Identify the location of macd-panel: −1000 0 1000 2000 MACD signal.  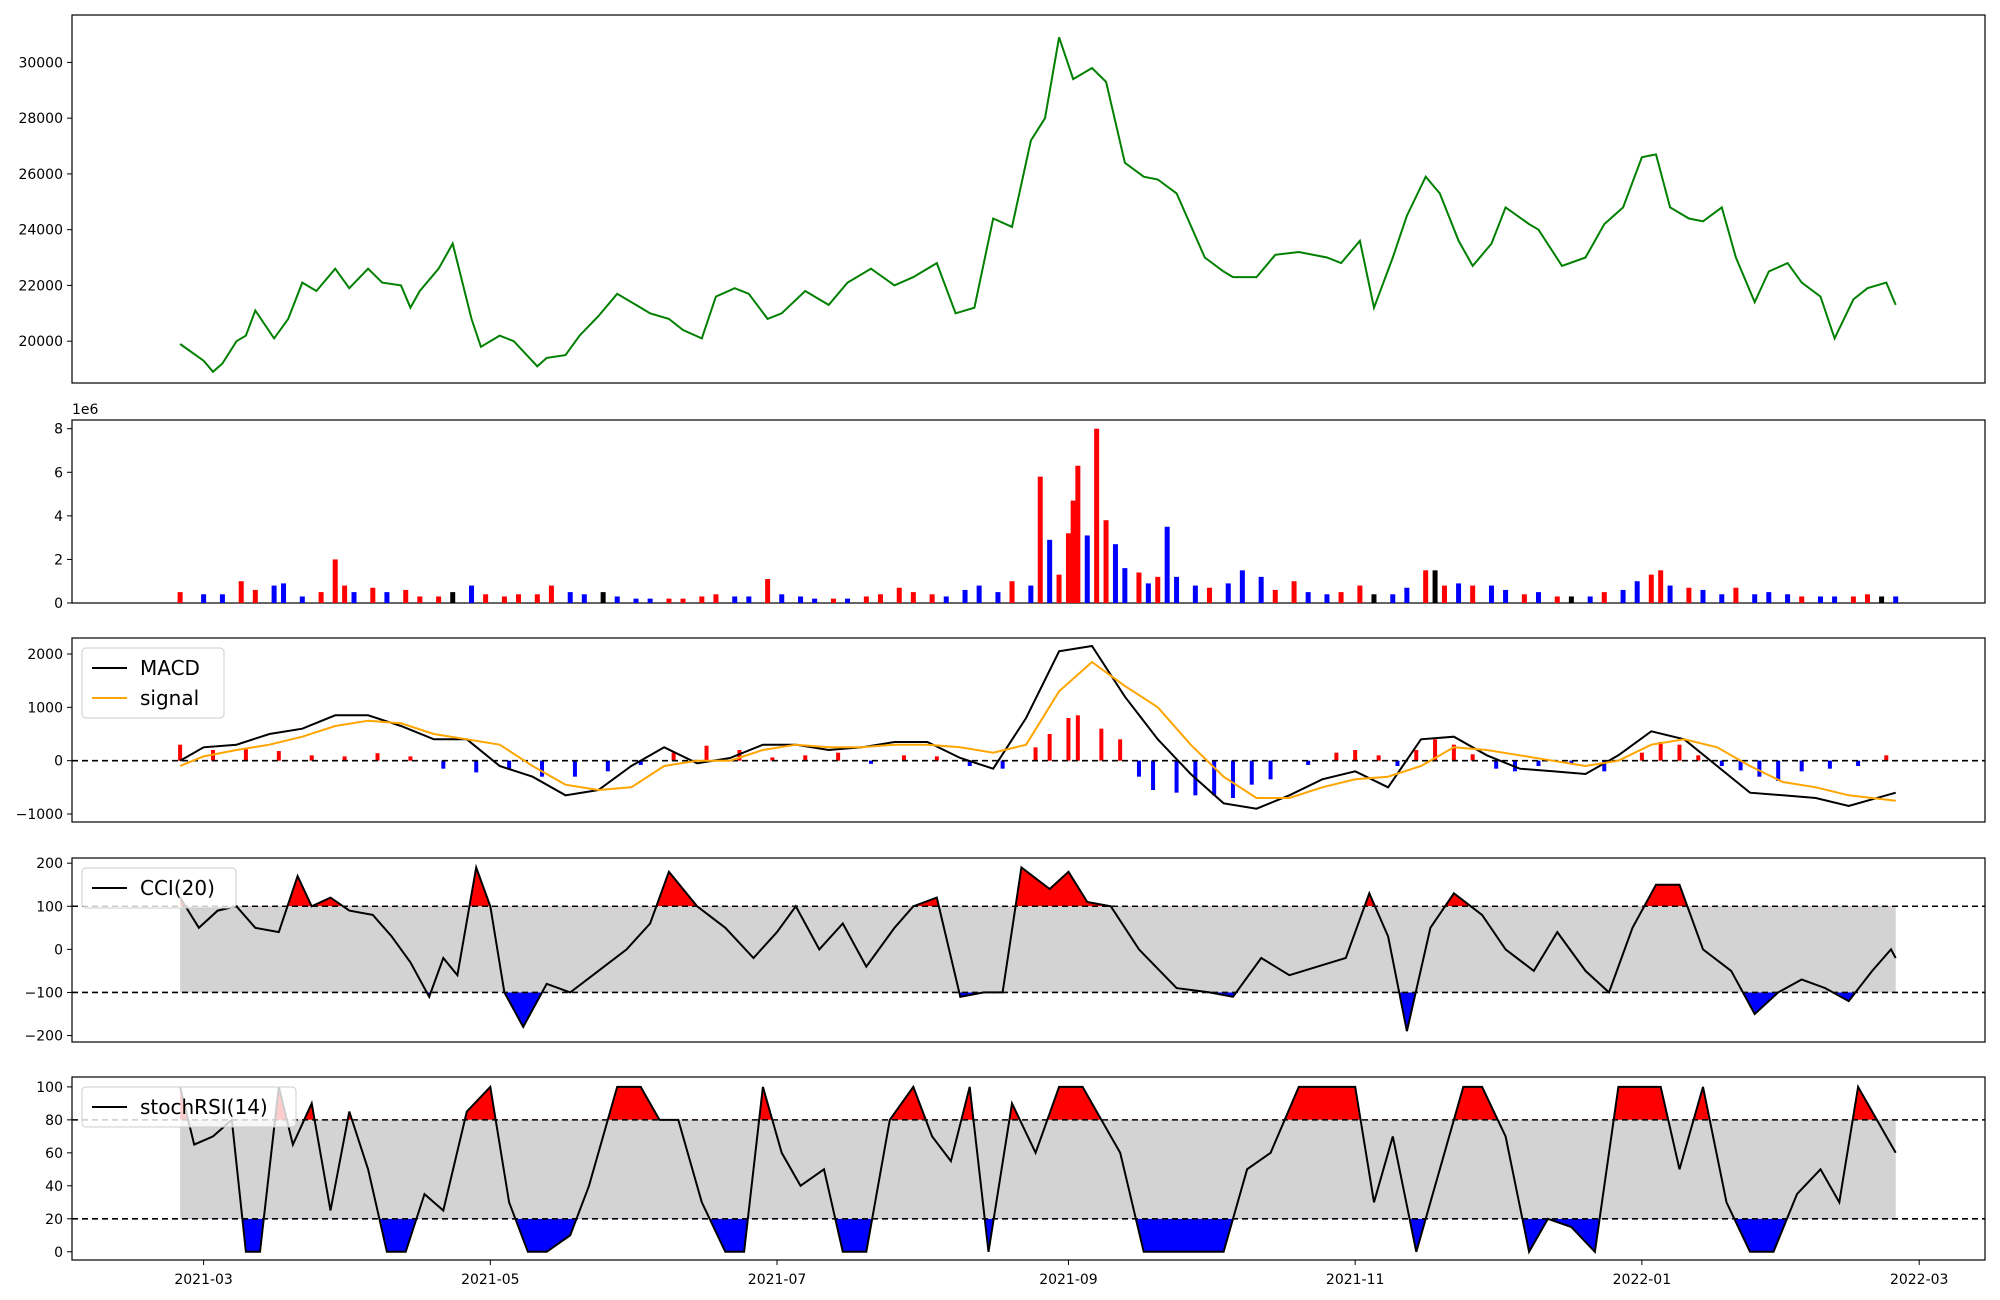
(1001, 730).